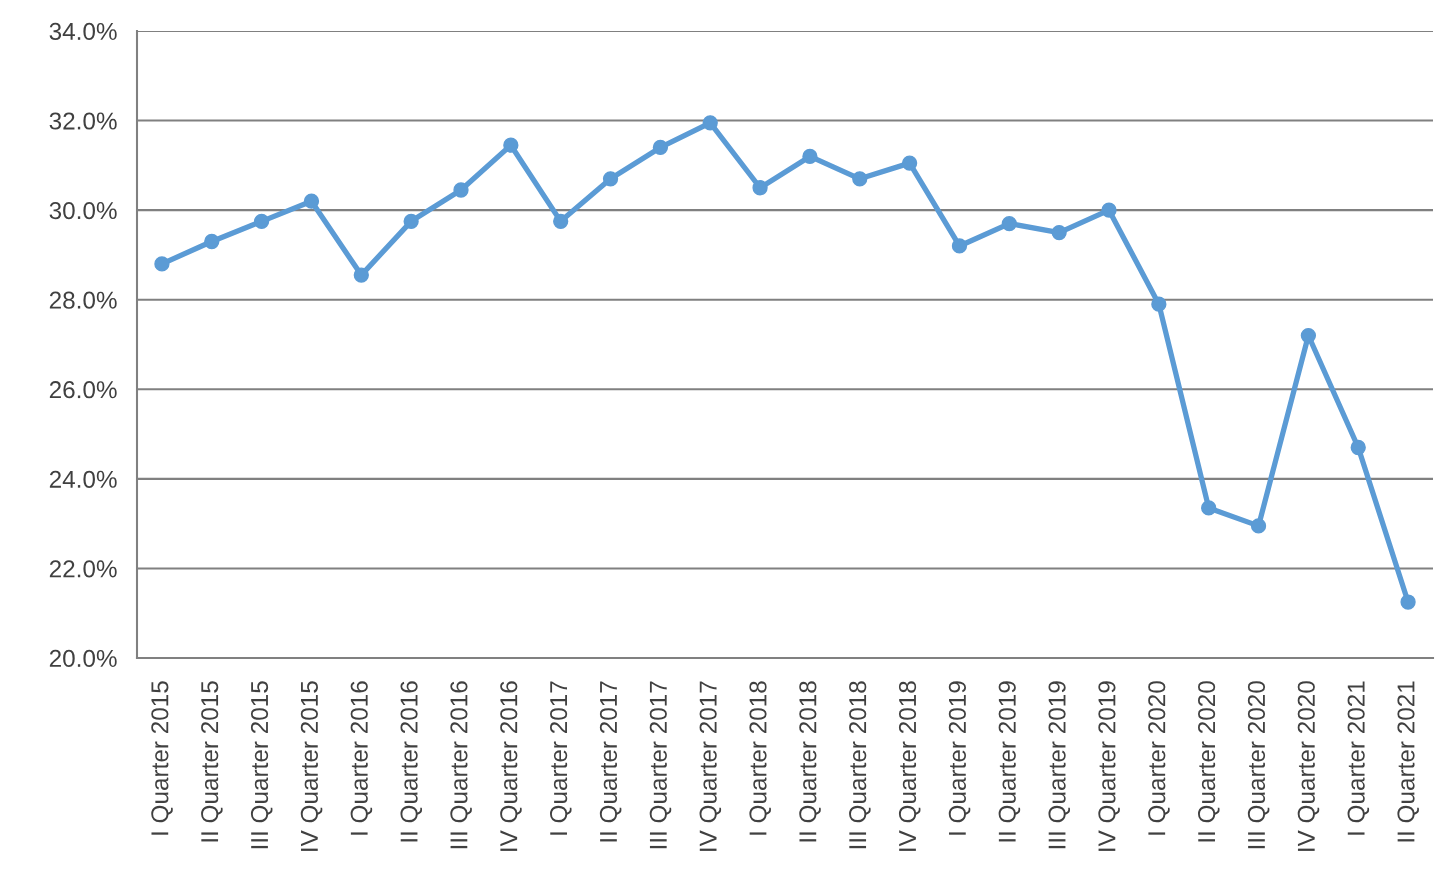  I want to click on x-tick-label: III Quarter 2018, so click(860, 765).